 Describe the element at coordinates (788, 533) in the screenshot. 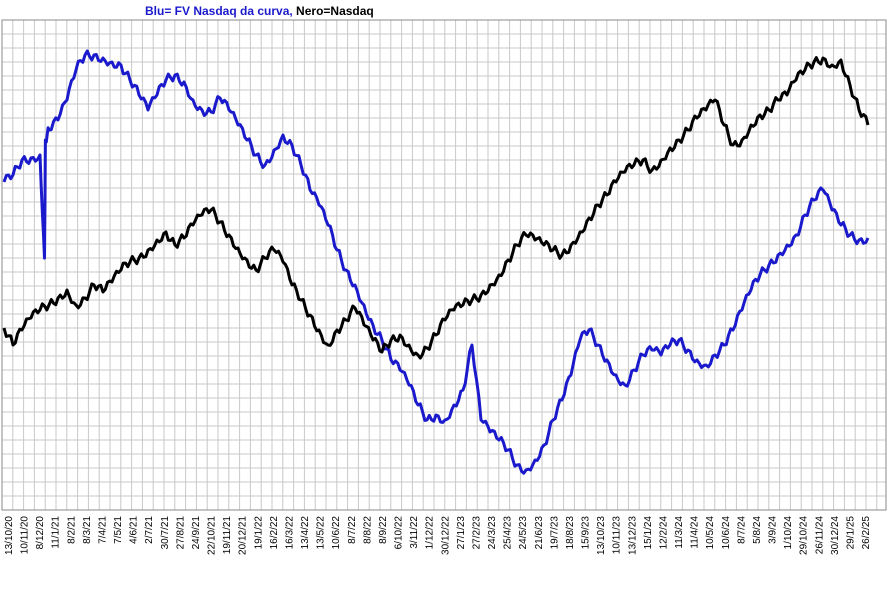

I see `x-tick-label: 1/10/24` at that location.